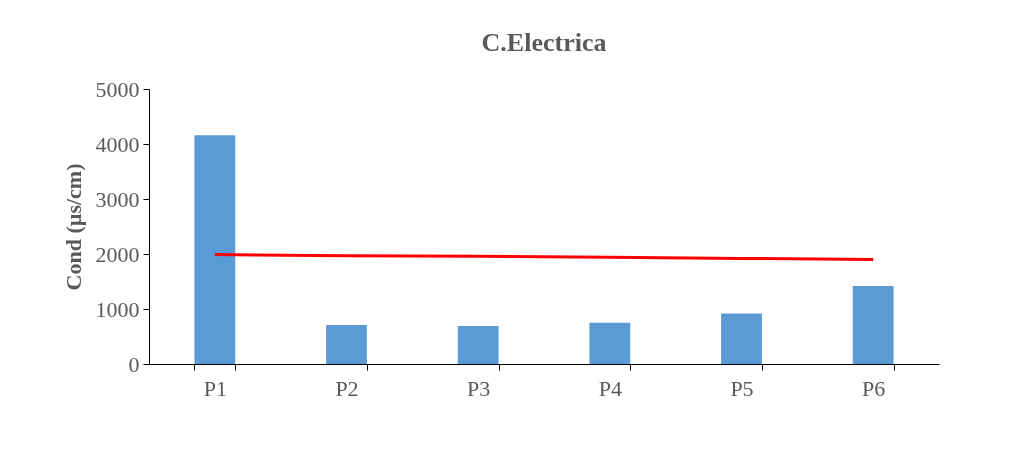 This screenshot has height=471, width=1016. I want to click on x-tick-label: P3, so click(479, 388).